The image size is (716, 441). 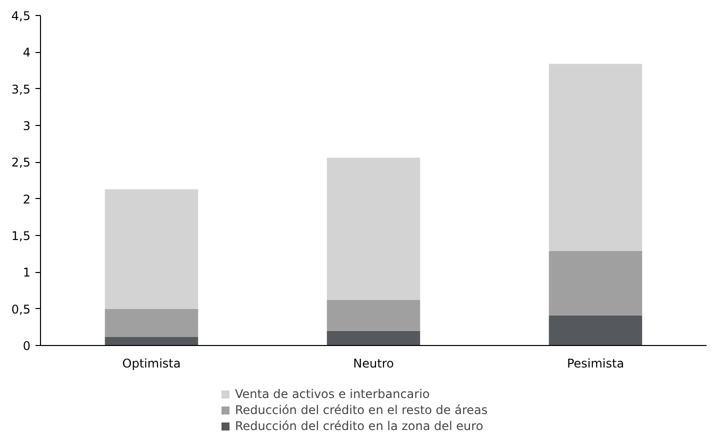 I want to click on legend-label: Venta de activos e interbancario, so click(x=332, y=394).